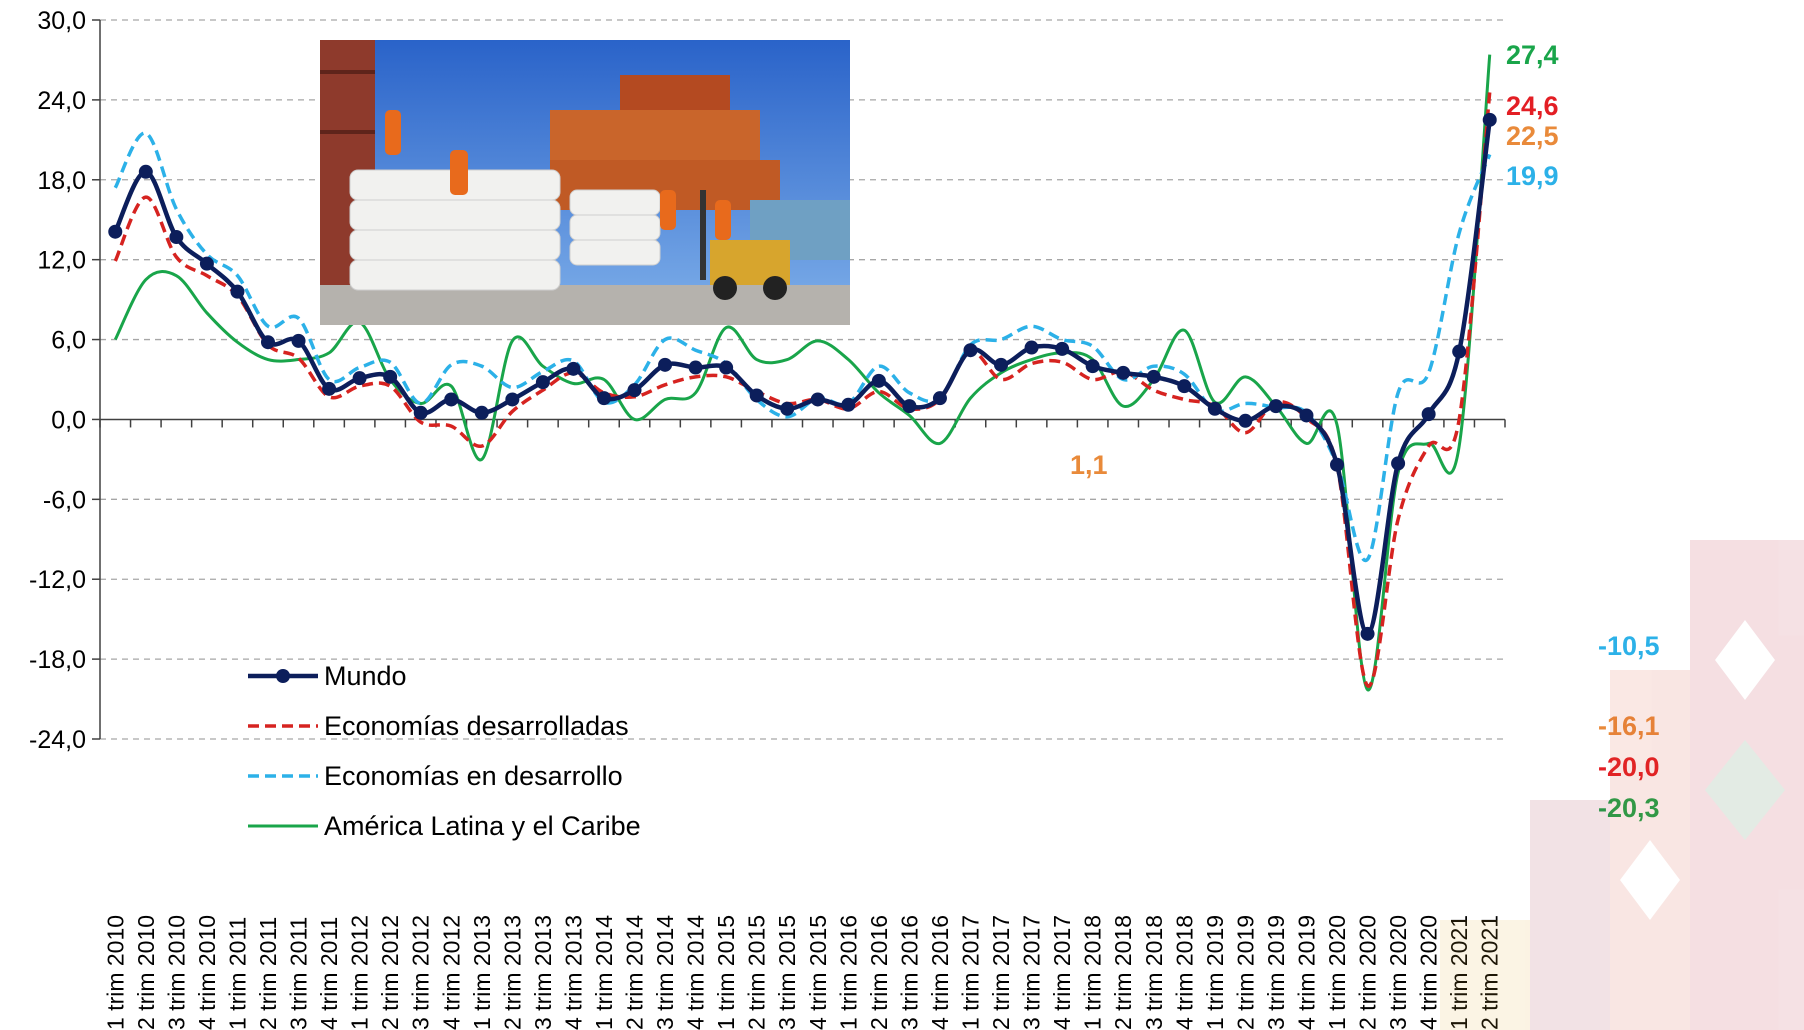 Image resolution: width=1804 pixels, height=1030 pixels. Describe the element at coordinates (1629, 767) in the screenshot. I see `data-label: -20,0` at that location.